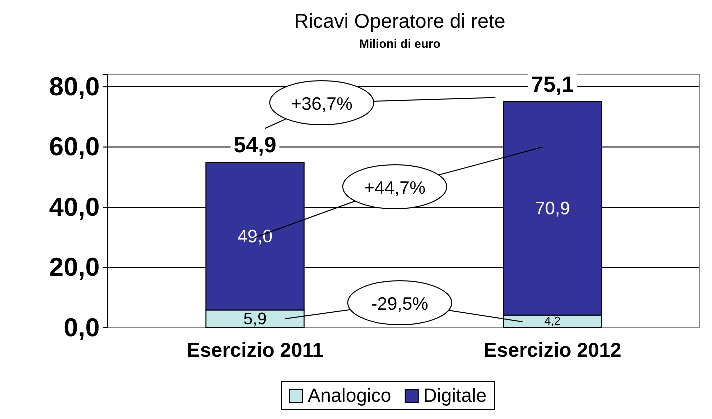  What do you see at coordinates (553, 351) in the screenshot?
I see `x-tick-label: Esercizio 2012` at bounding box center [553, 351].